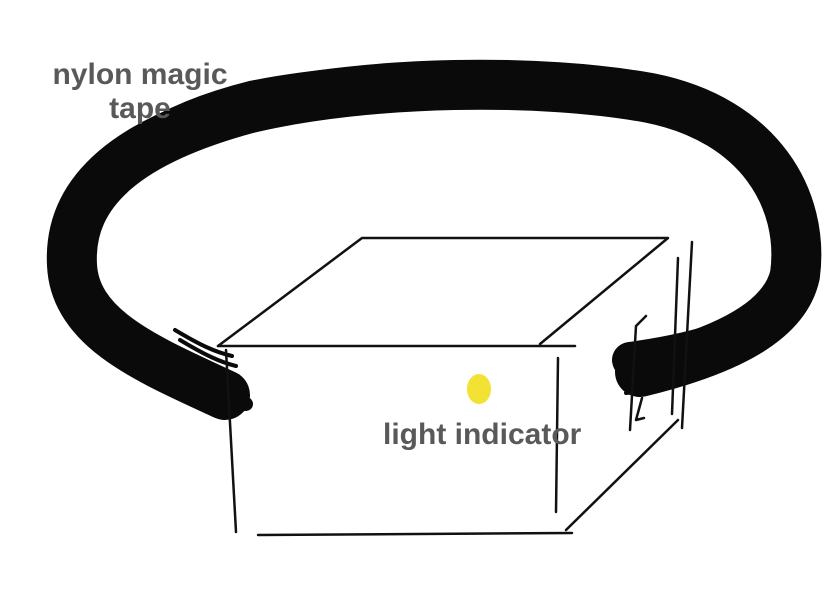 This screenshot has width=826, height=597. What do you see at coordinates (622, 475) in the screenshot?
I see `box-side-bottom-edge` at bounding box center [622, 475].